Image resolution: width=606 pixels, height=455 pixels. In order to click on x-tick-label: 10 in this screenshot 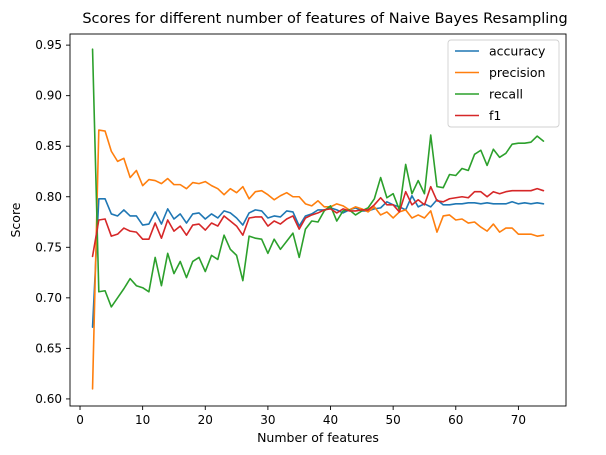, I will do `click(142, 420)`.